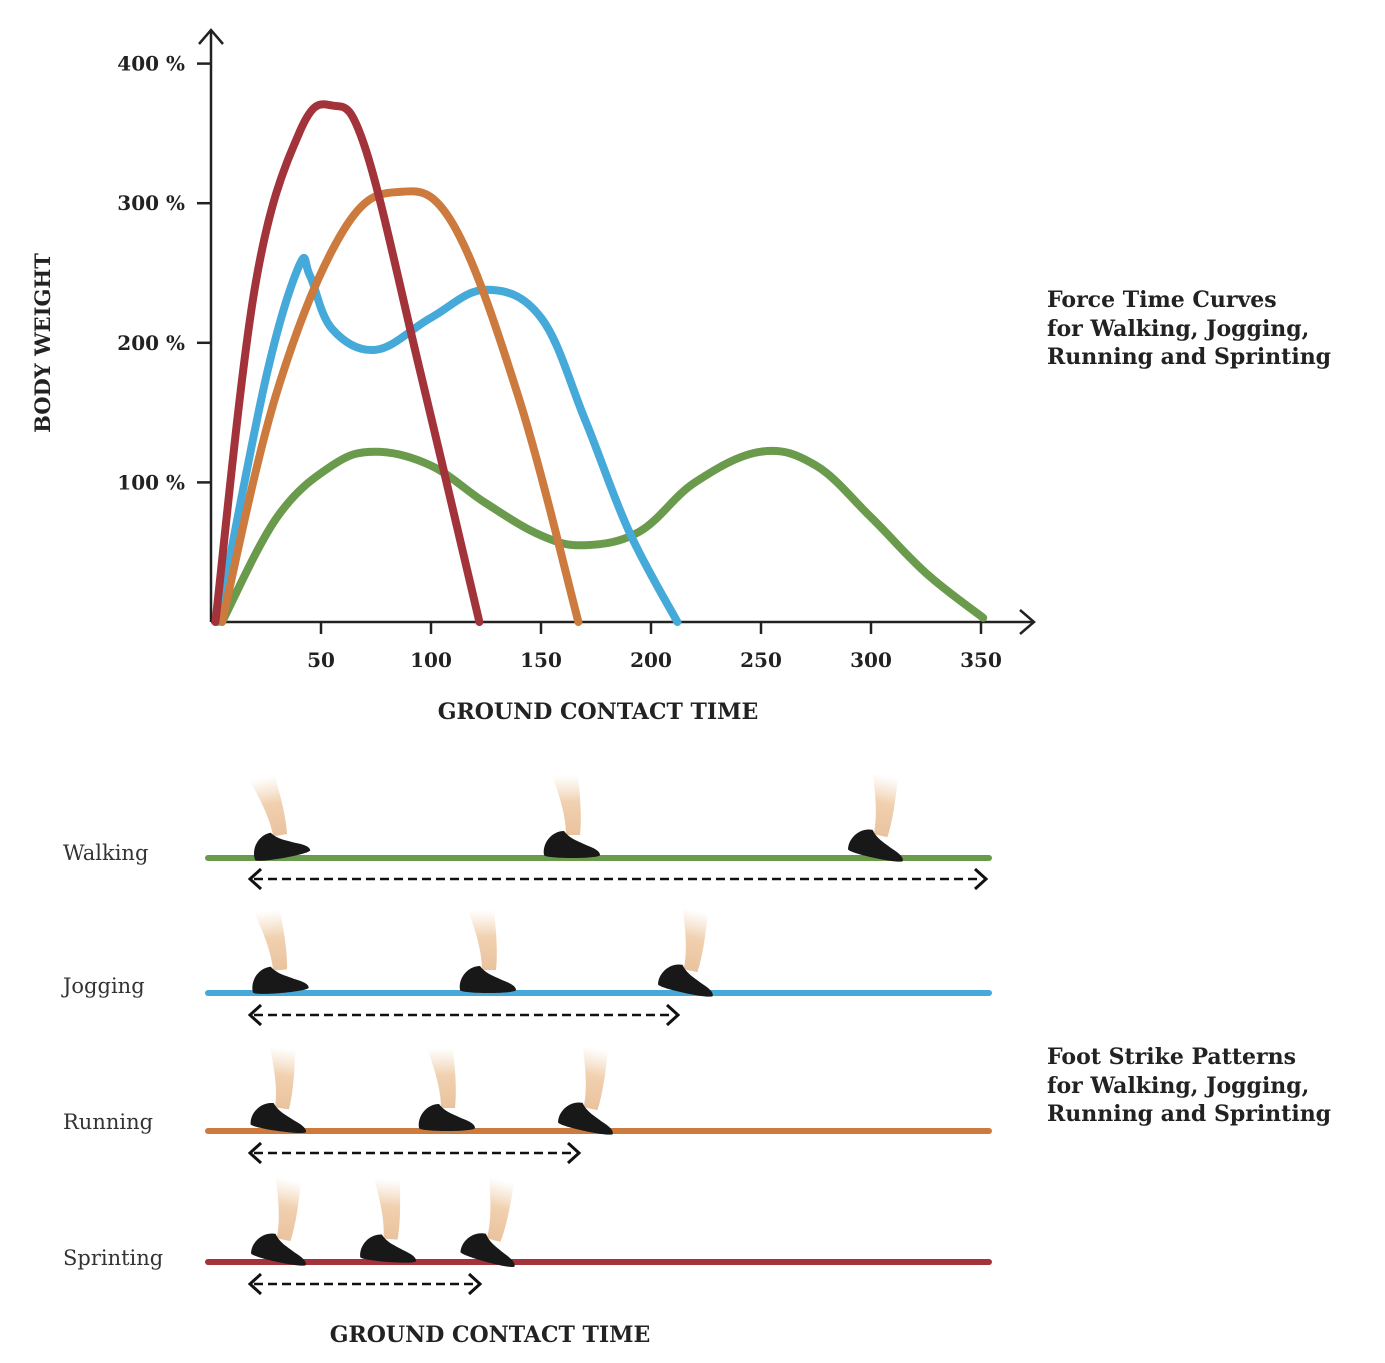 The width and height of the screenshot is (1385, 1363). What do you see at coordinates (1178, 329) in the screenshot?
I see `force-chart-title-line-2: for Walking, Jogging,` at bounding box center [1178, 329].